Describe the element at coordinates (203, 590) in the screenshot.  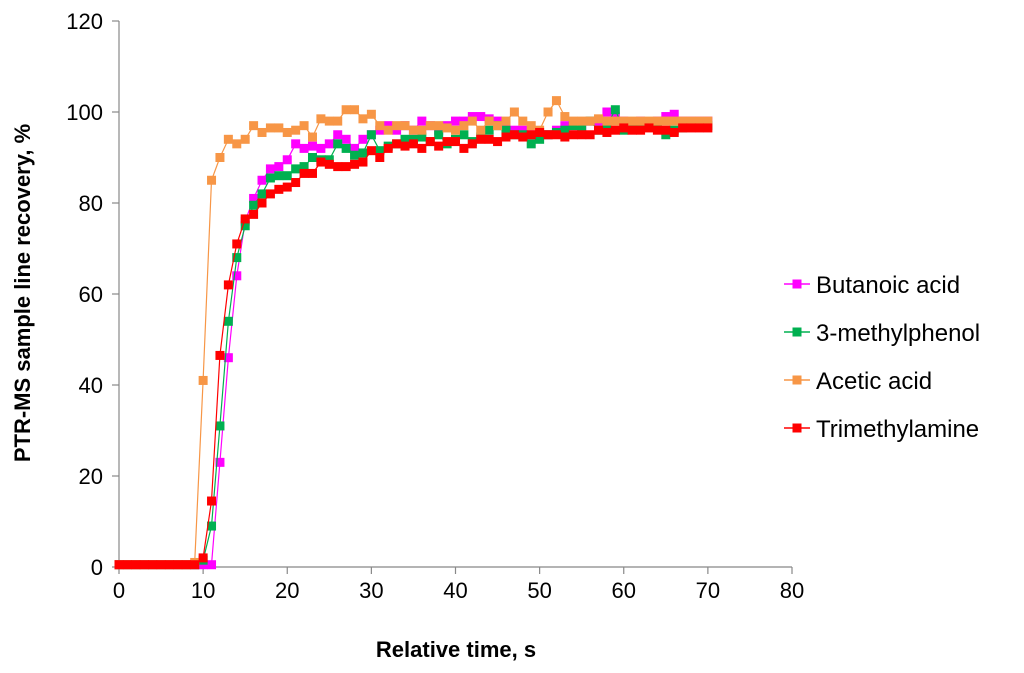
I see `x-tick-label: 10` at that location.